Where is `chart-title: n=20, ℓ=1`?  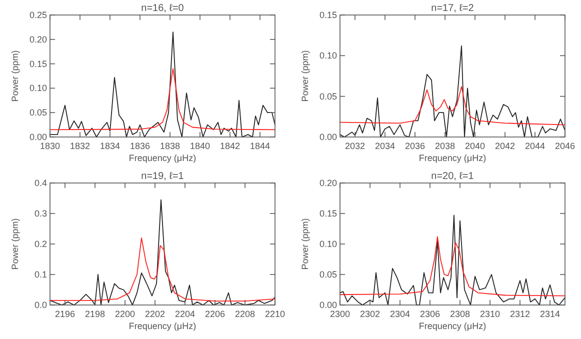 chart-title: n=20, ℓ=1 is located at coordinates (452, 176).